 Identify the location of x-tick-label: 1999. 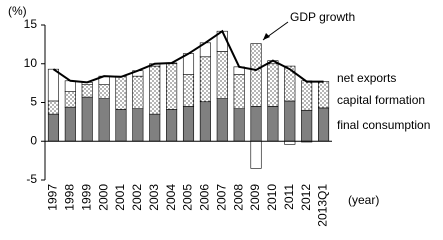
(86, 197).